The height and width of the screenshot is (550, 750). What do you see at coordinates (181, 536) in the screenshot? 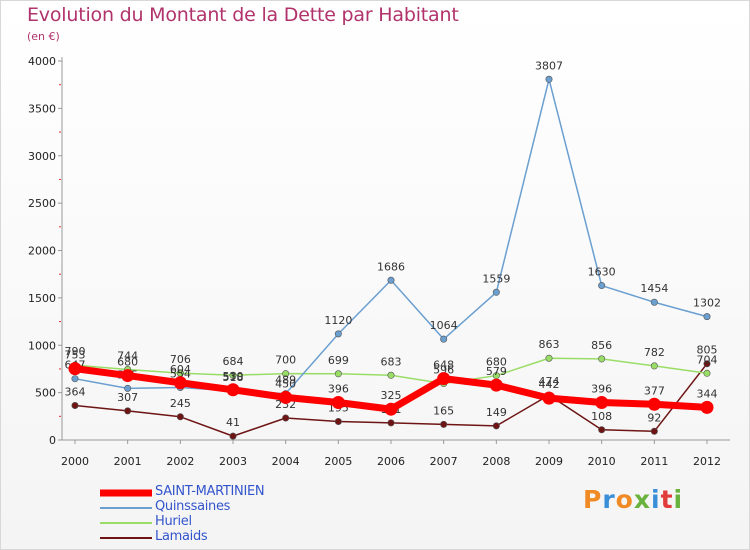
I see `legend-label-lamaids: Lamaids` at bounding box center [181, 536].